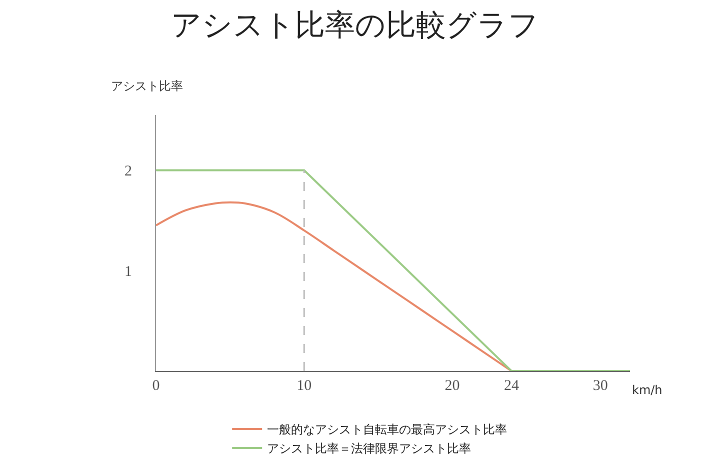  Describe the element at coordinates (647, 390) in the screenshot. I see `x-axis-title: km/h` at that location.